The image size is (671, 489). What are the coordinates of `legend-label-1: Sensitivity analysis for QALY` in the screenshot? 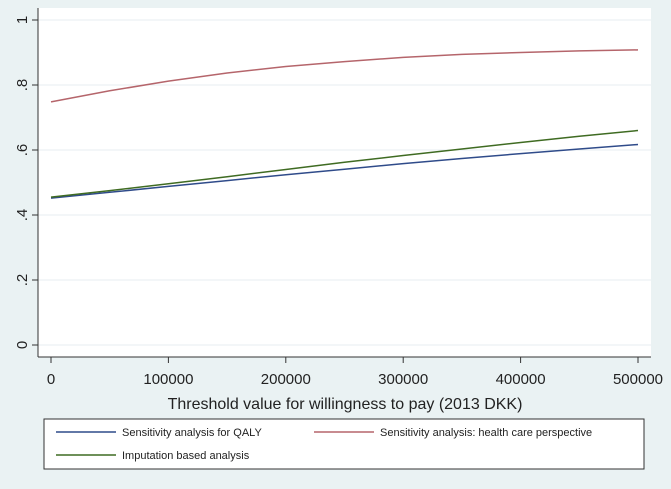 It's located at (192, 433).